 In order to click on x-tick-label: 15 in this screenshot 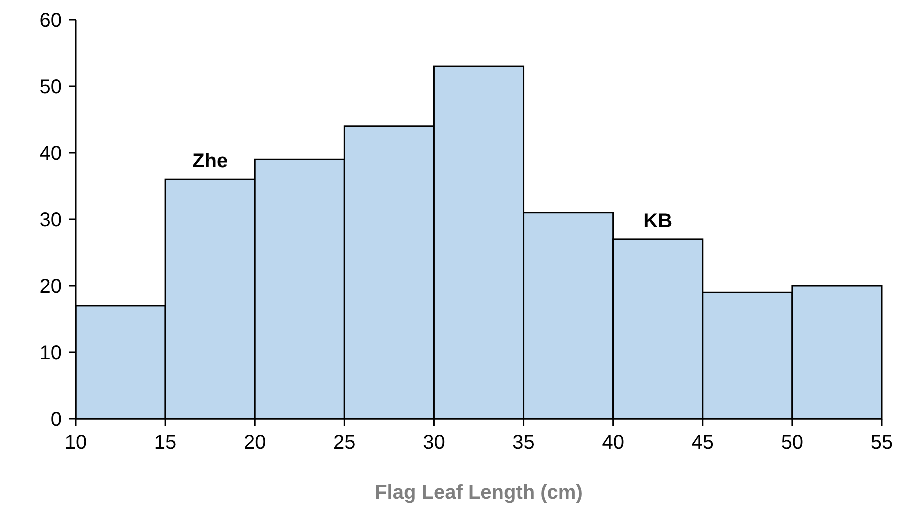, I will do `click(165, 443)`.